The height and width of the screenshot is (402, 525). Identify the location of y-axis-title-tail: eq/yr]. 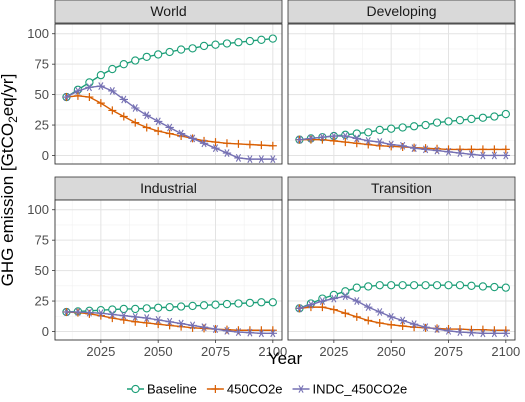
(8, 95).